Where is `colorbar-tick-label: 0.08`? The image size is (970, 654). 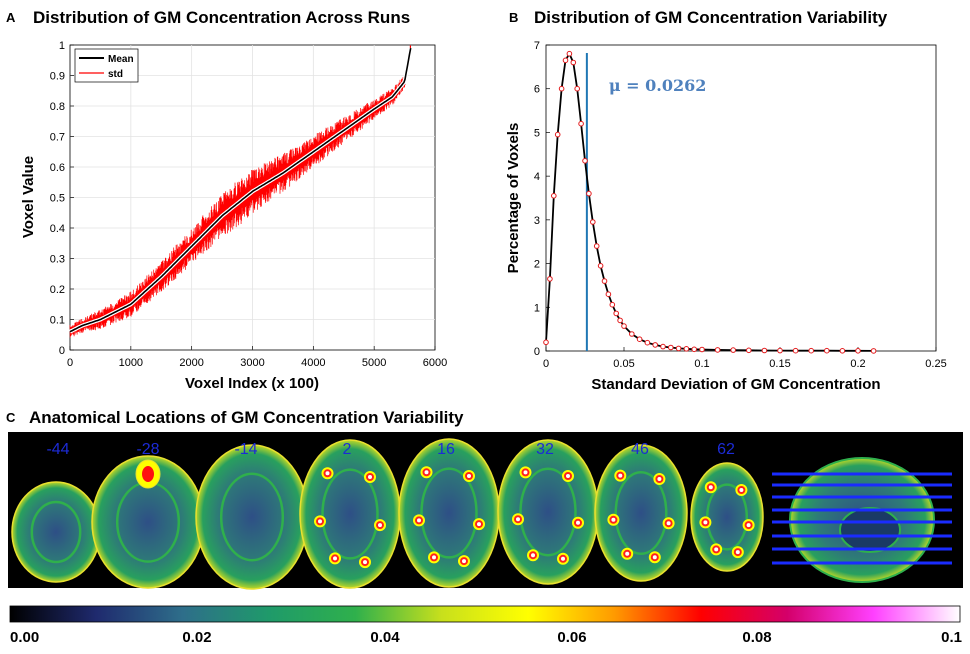 colorbar-tick-label: 0.08 is located at coordinates (756, 637).